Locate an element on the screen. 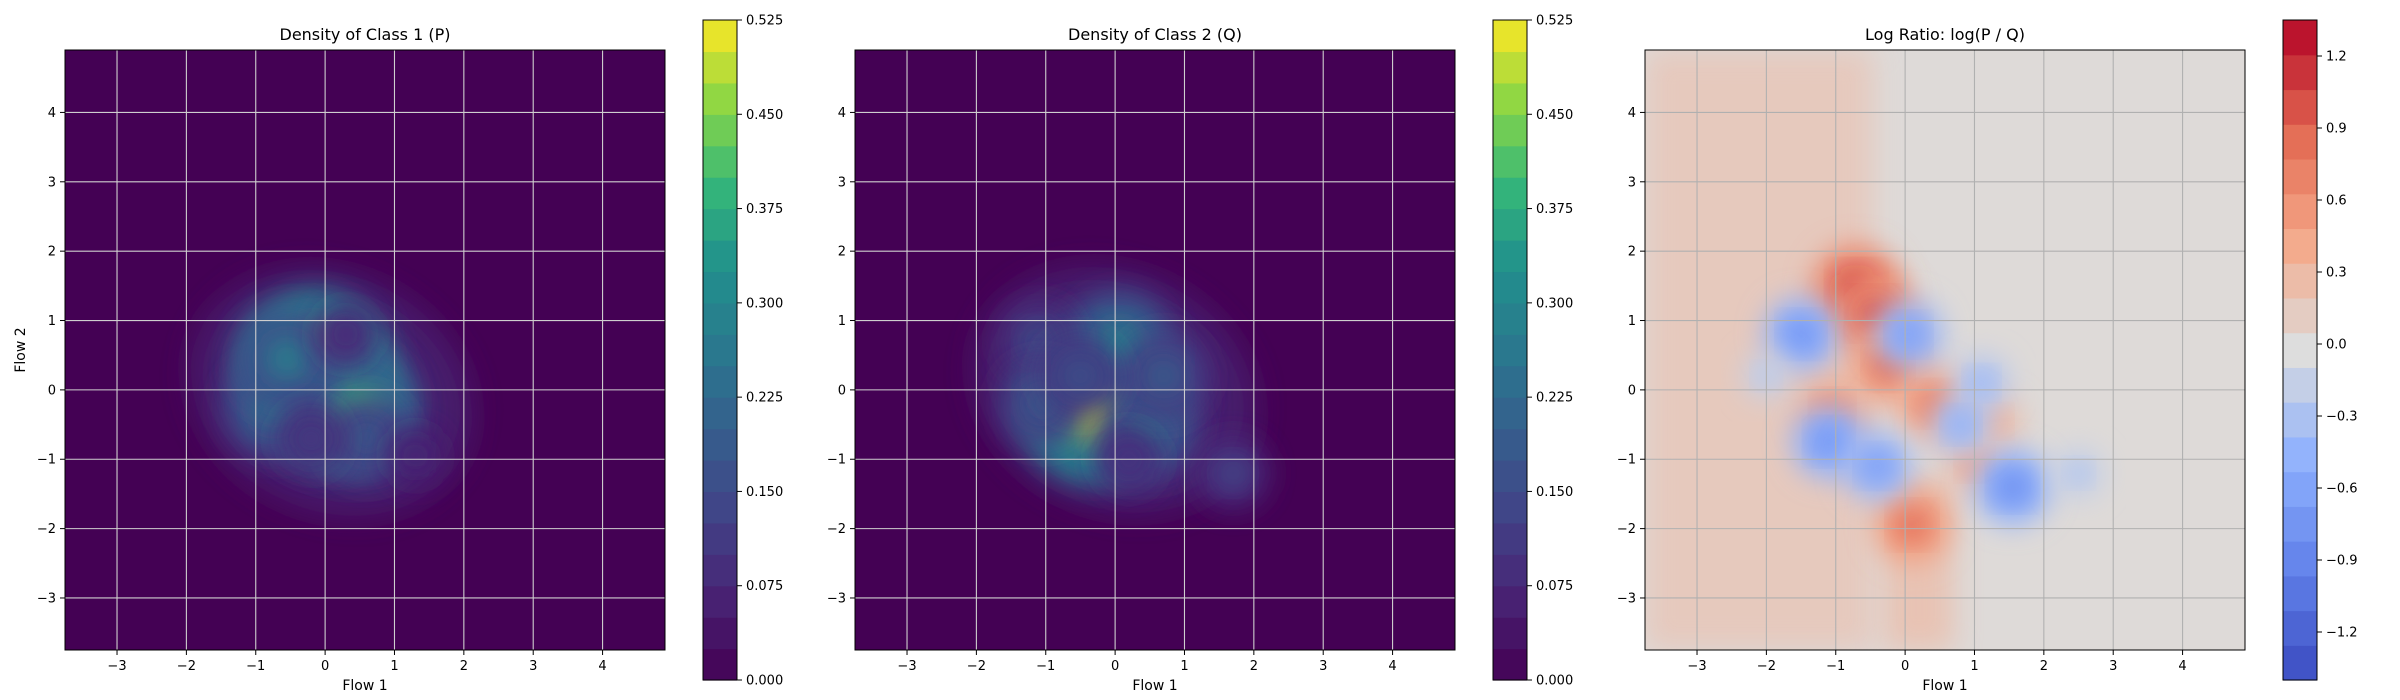 The width and height of the screenshot is (2400, 700). y-tick-label: 2 is located at coordinates (842, 252).